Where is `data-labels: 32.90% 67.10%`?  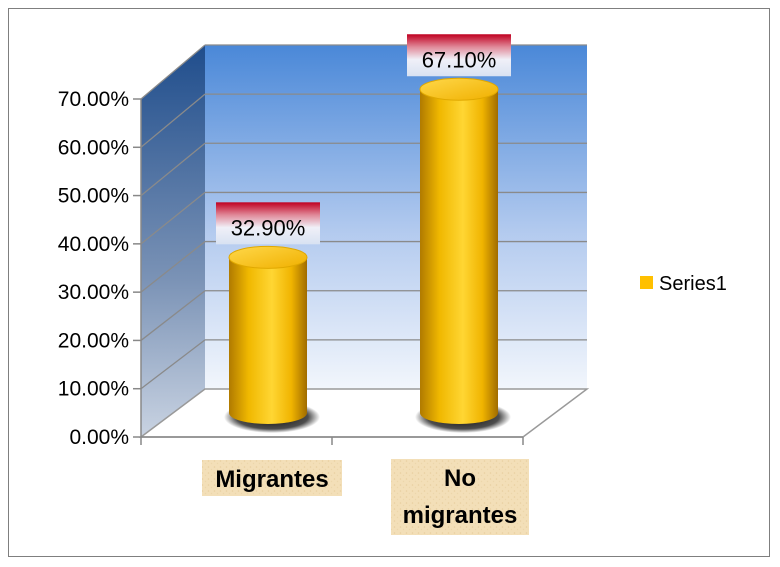
data-labels: 32.90% 67.10% is located at coordinates (363, 139).